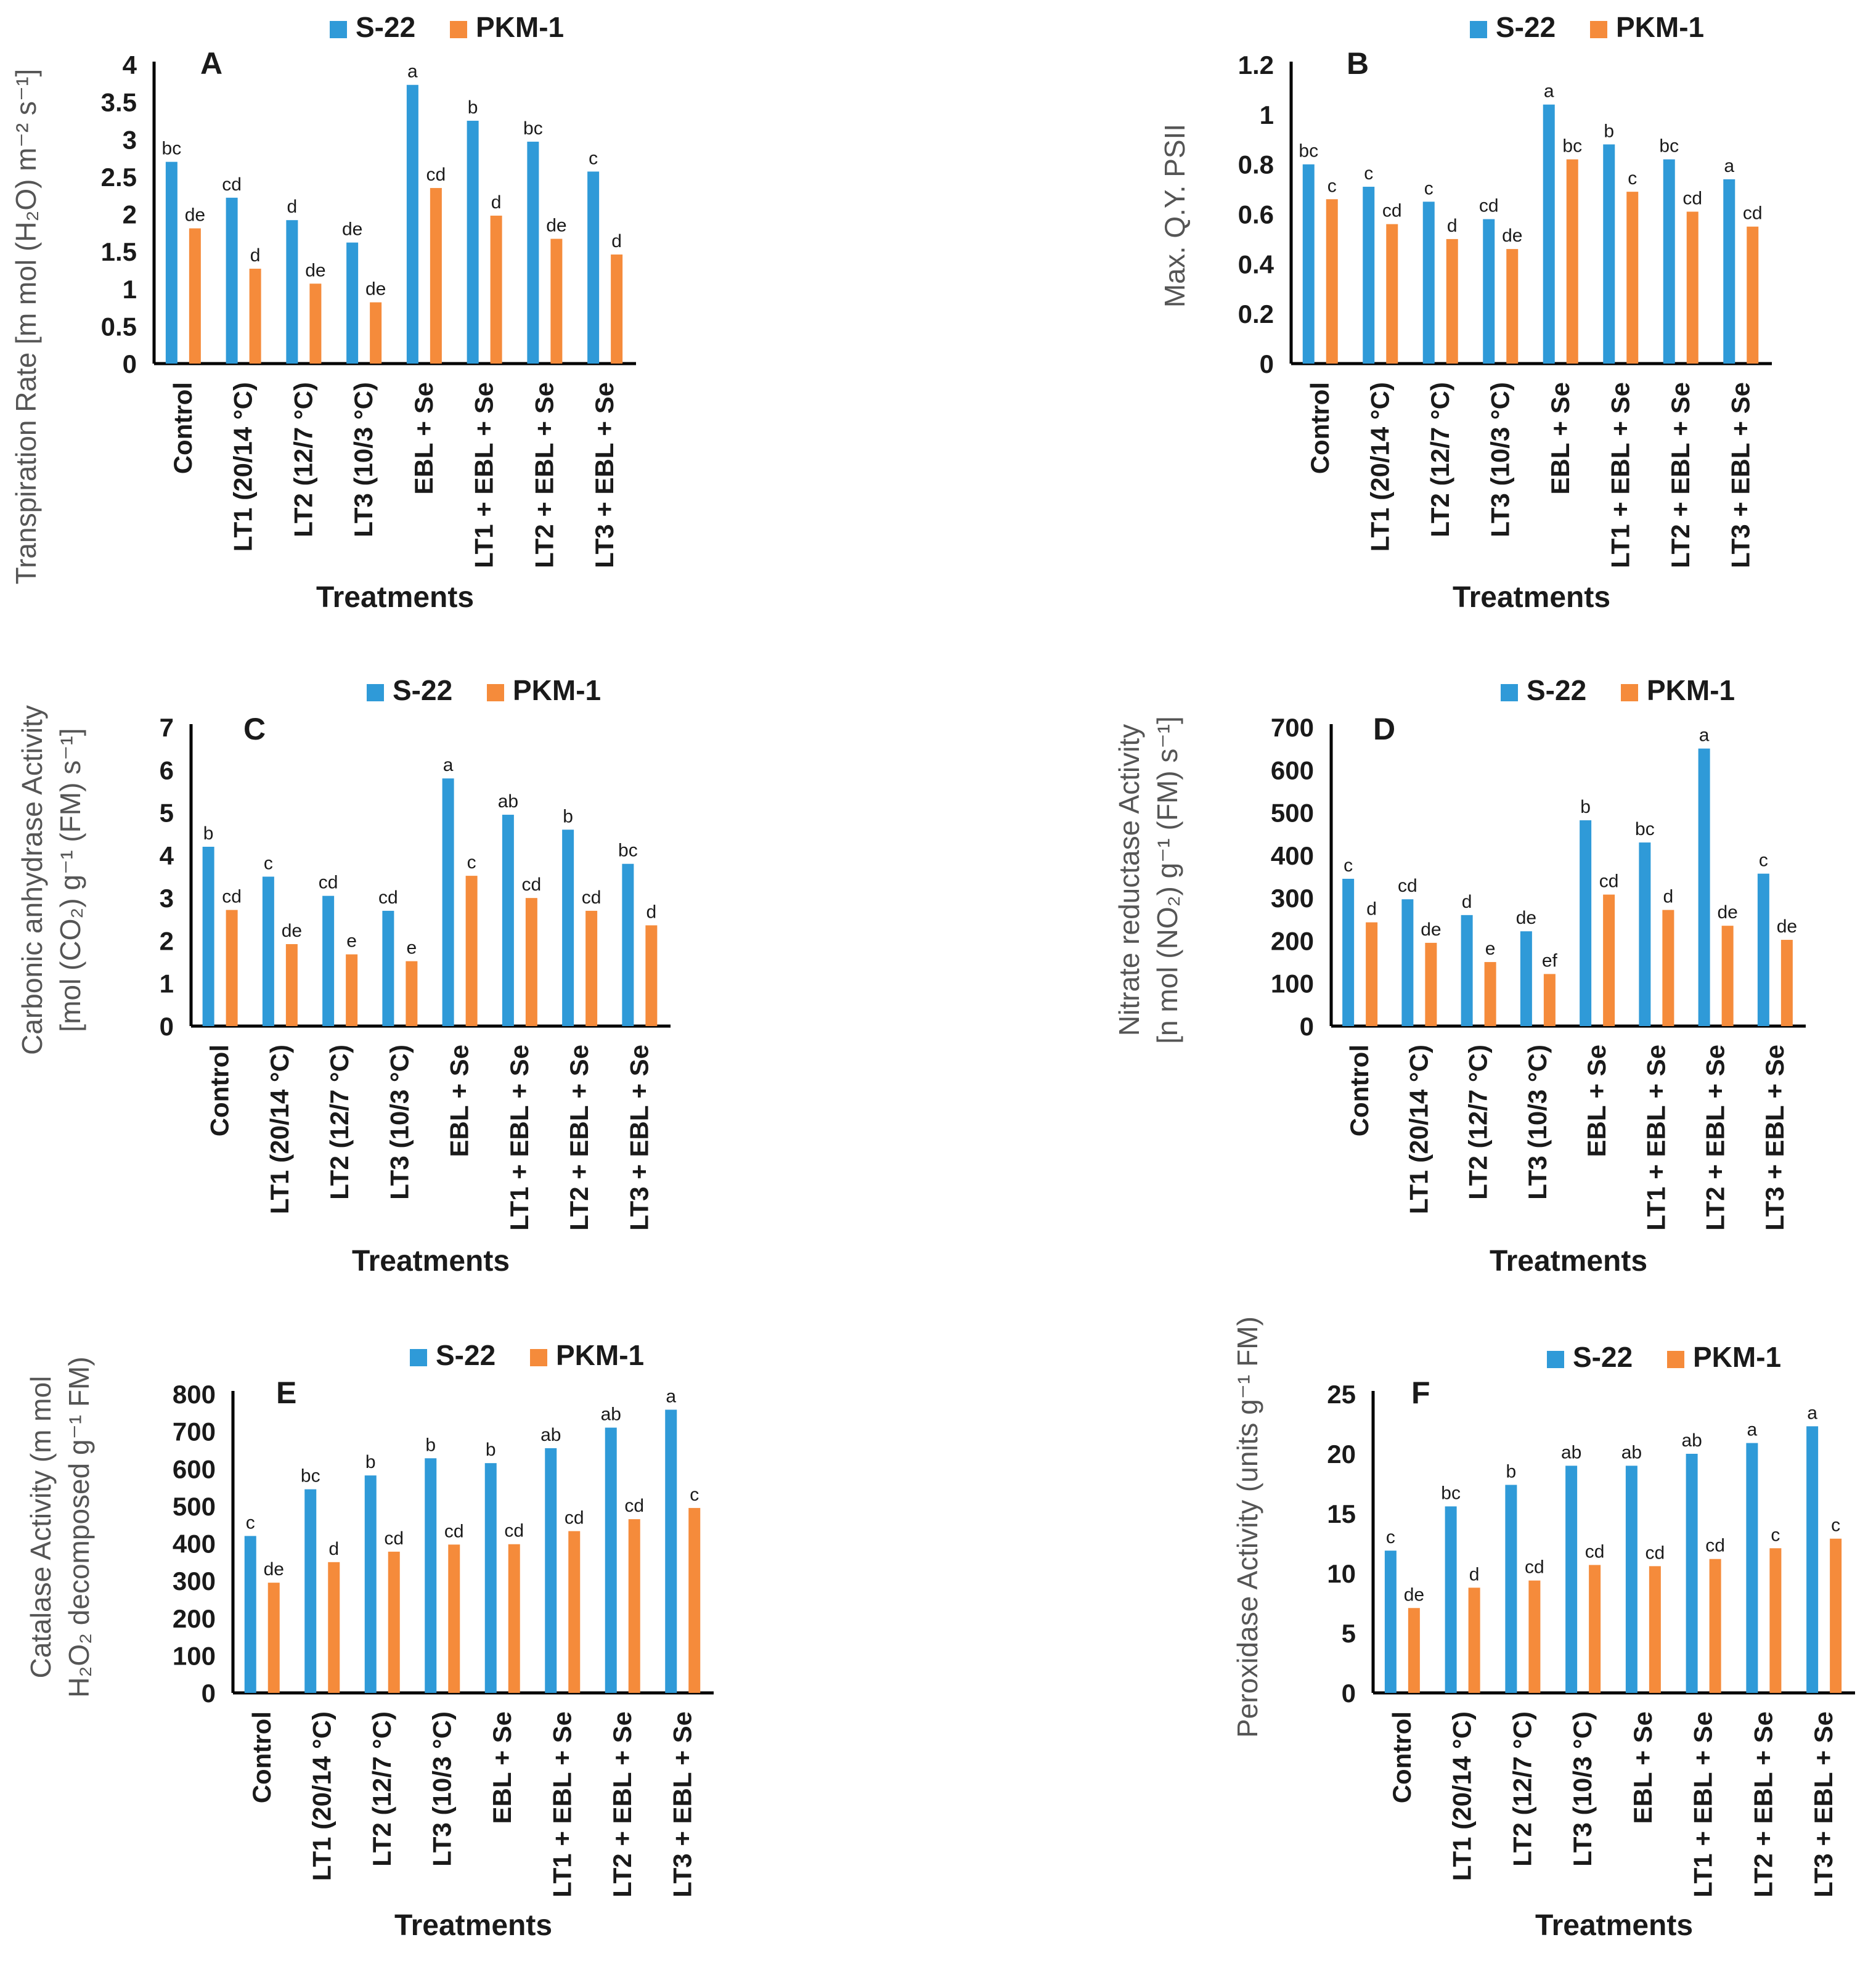 This screenshot has height=1977, width=1876. What do you see at coordinates (1292, 770) in the screenshot?
I see `y-tick-label: 600` at bounding box center [1292, 770].